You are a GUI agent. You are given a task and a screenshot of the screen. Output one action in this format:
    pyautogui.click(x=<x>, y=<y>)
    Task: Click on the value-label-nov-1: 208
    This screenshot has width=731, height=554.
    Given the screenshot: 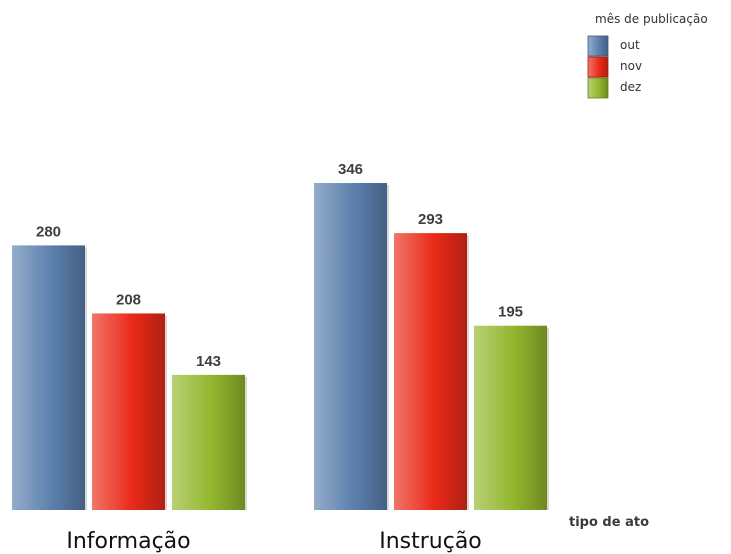 What is the action you would take?
    pyautogui.click(x=128, y=299)
    